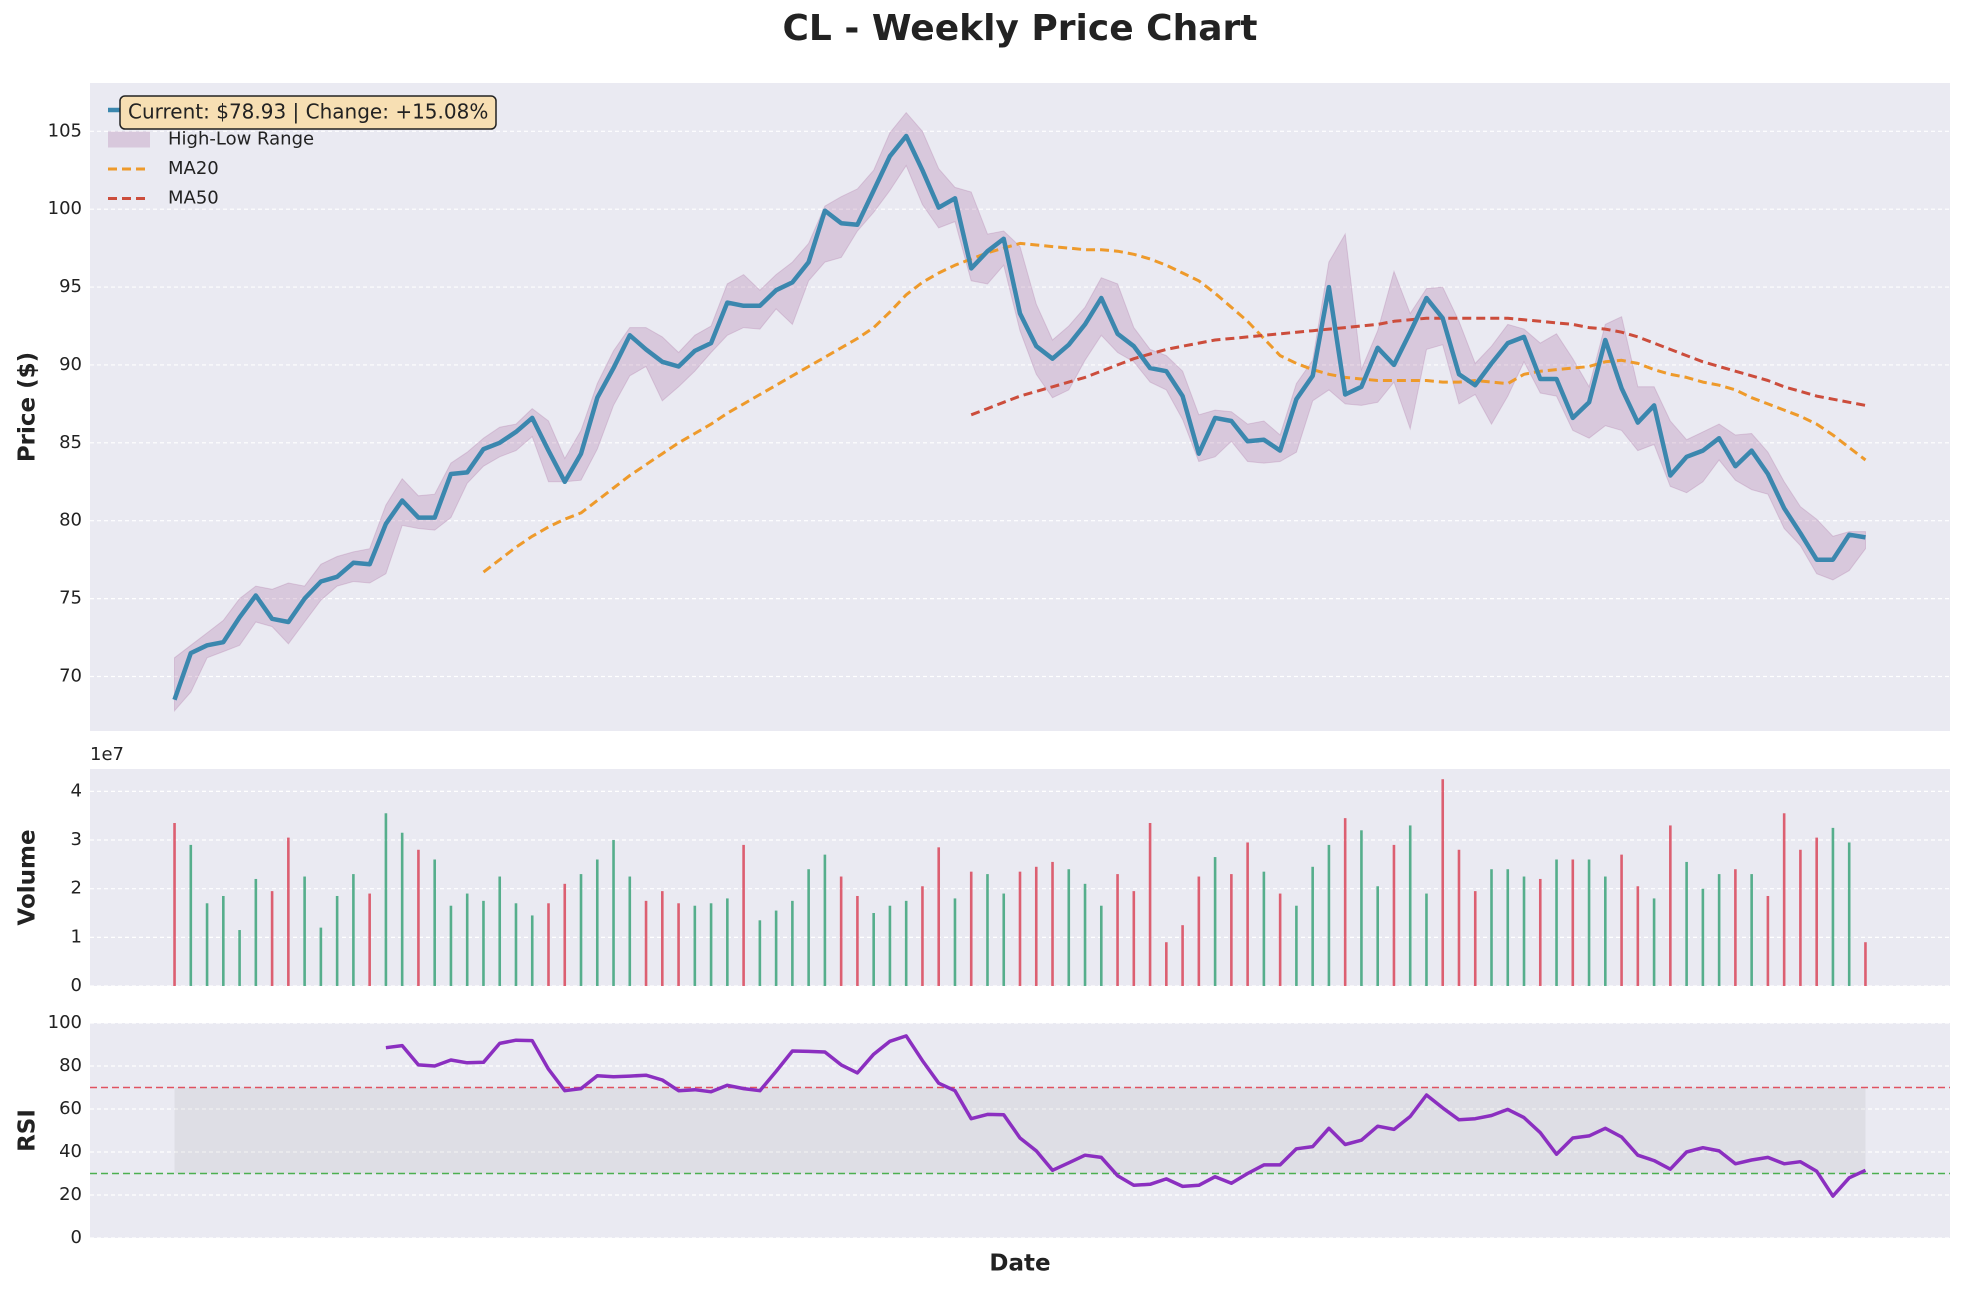 Image resolution: width=1965 pixels, height=1292 pixels. I want to click on chart-title: CL - Weekly Price Chart, so click(1020, 28).